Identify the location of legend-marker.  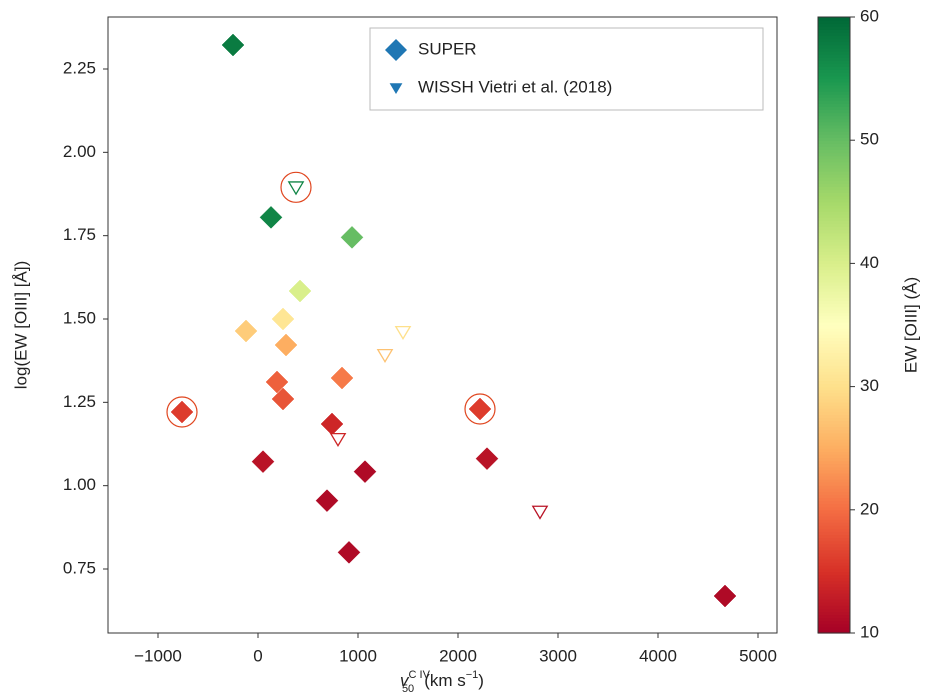
(396, 50).